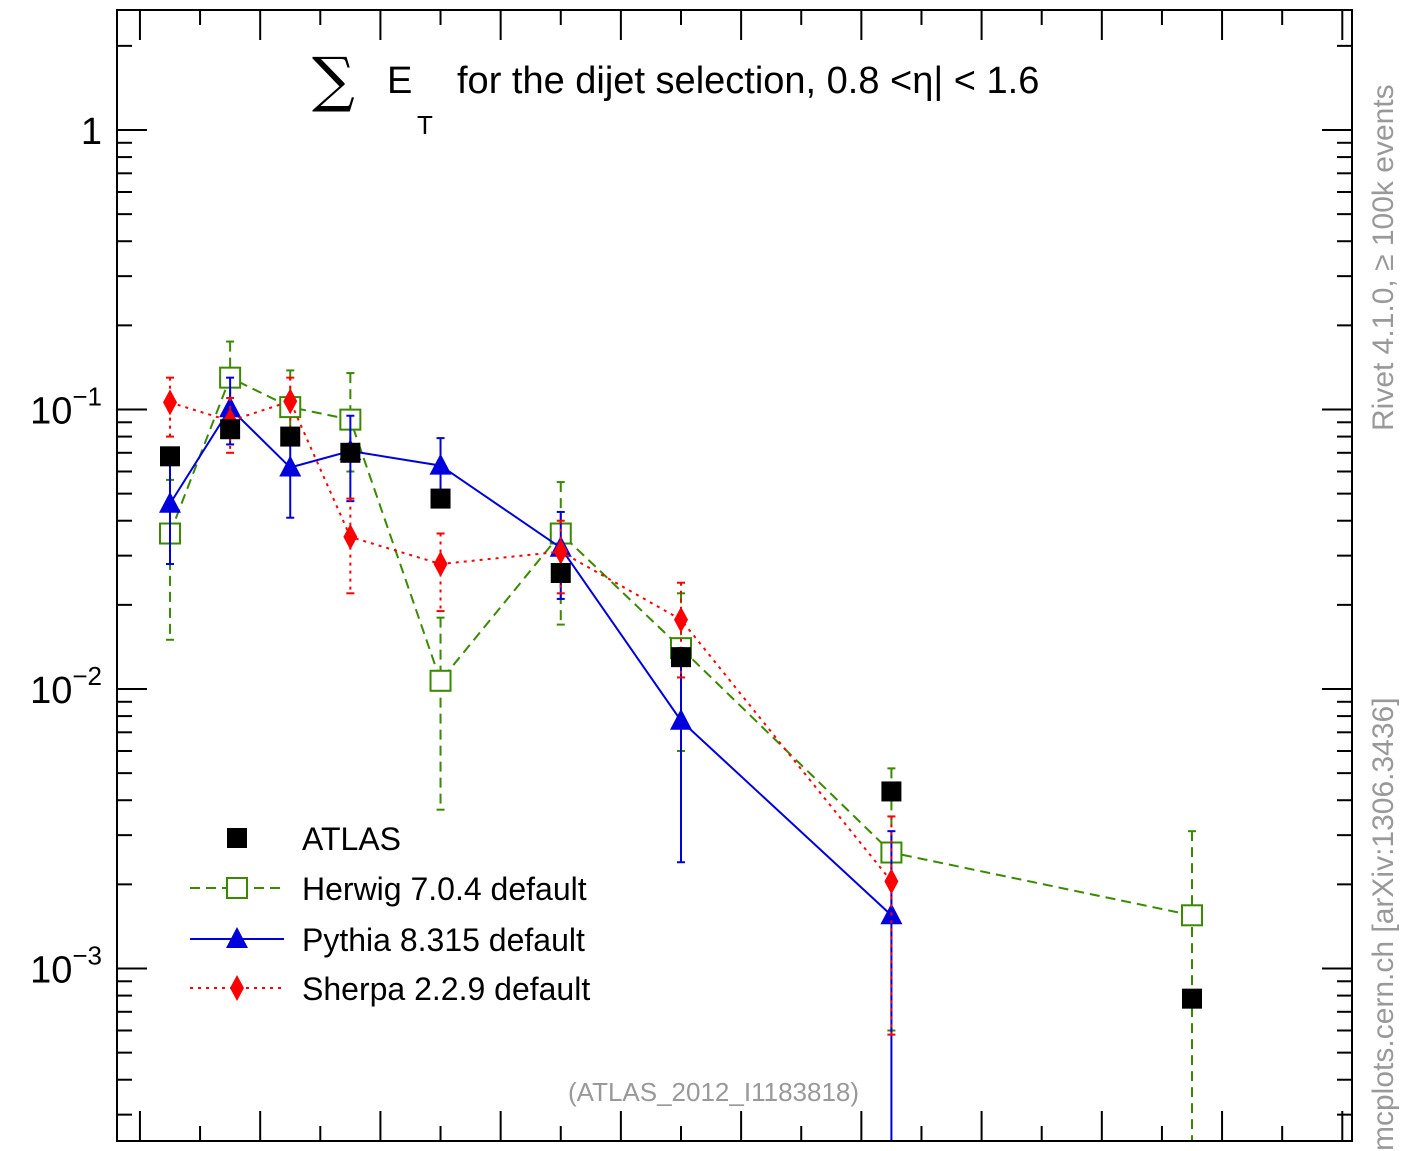 The image size is (1421, 1151). Describe the element at coordinates (91, 132) in the screenshot. I see `y-tick-label: 1` at that location.